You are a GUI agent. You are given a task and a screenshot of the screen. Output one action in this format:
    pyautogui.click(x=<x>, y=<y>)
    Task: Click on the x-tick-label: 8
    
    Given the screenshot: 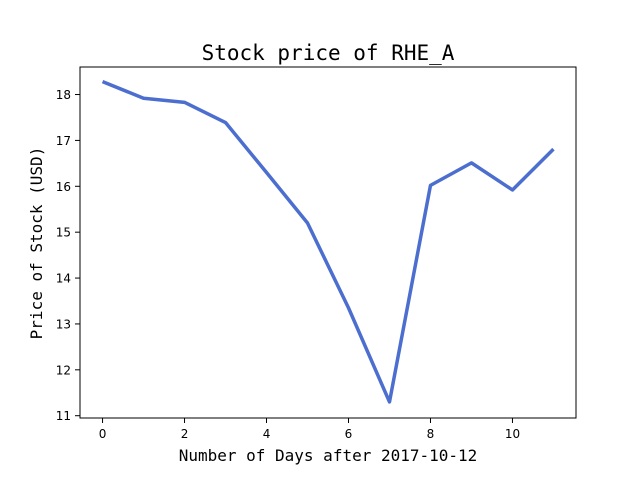 What is the action you would take?
    pyautogui.click(x=431, y=434)
    